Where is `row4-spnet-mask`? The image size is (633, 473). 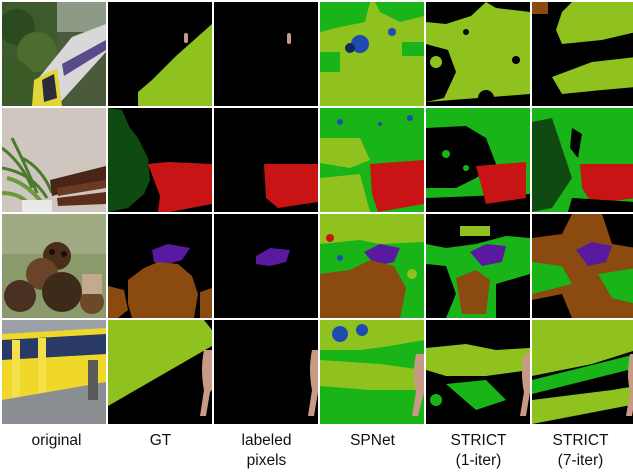
row4-spnet-mask is located at coordinates (372, 372).